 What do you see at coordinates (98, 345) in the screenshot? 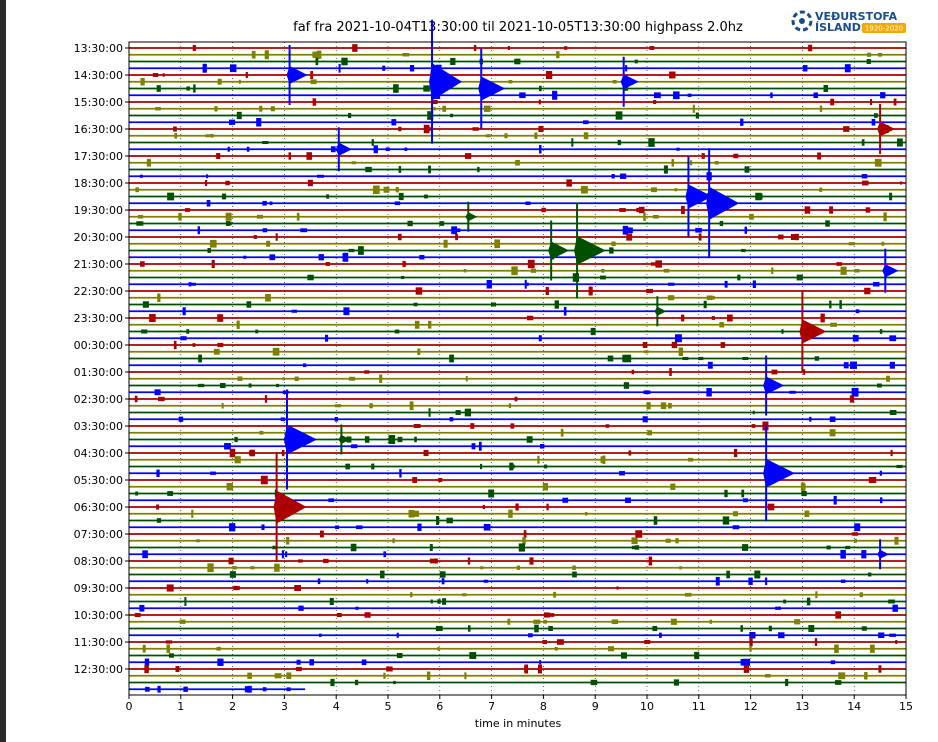
I see `y-tick-label: 00:30:00` at bounding box center [98, 345].